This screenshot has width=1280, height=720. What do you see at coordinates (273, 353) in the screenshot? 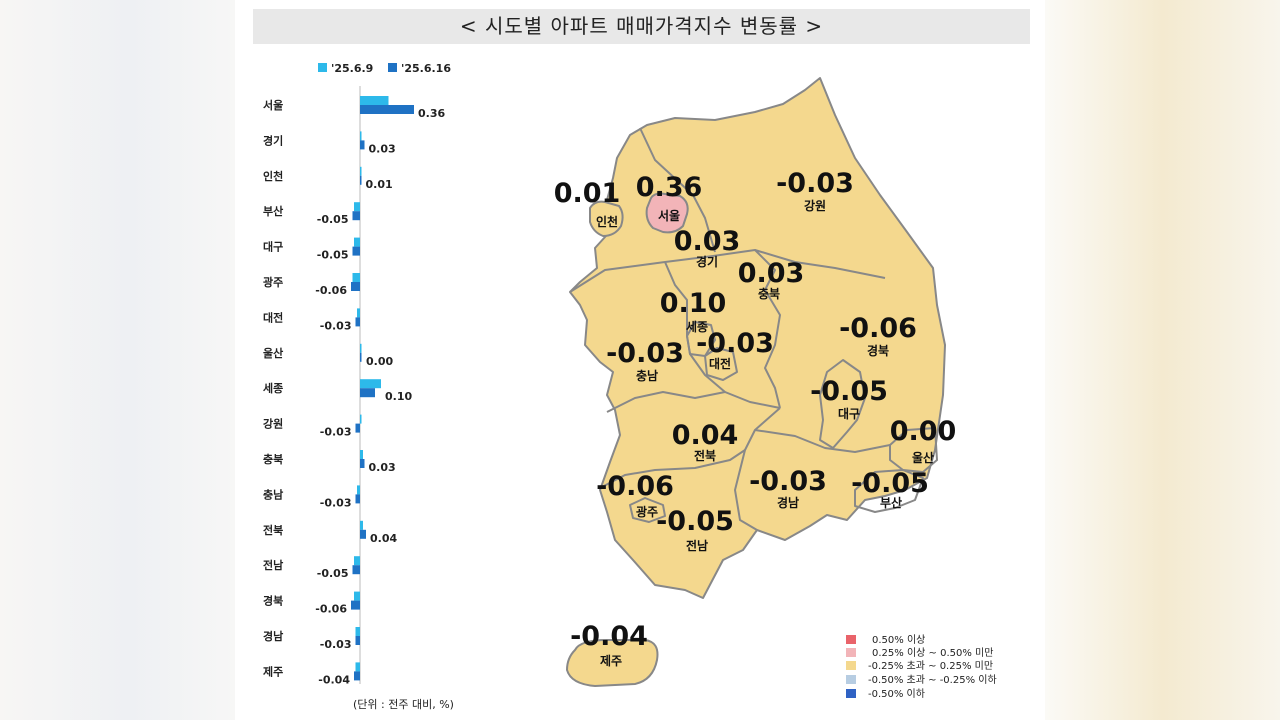
I see `bar-category-label: 울산` at bounding box center [273, 353].